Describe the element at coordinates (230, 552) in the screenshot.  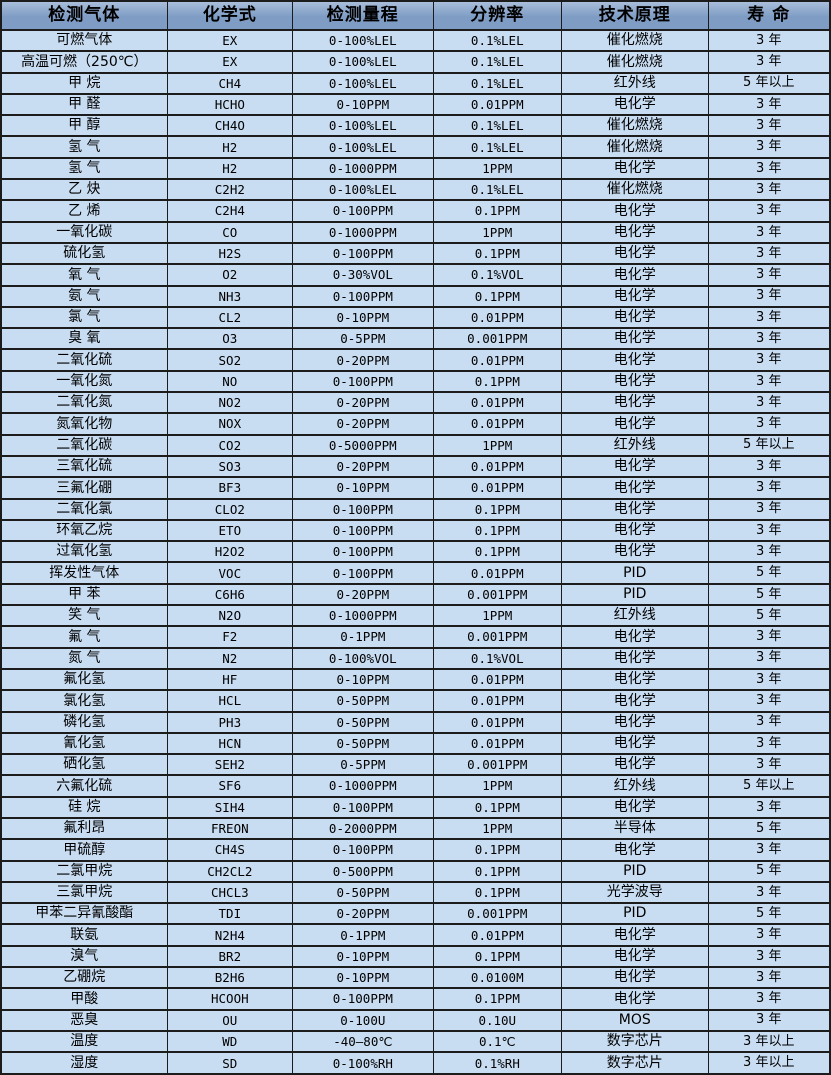
I see `cell-chemical-formula: H2O2` at that location.